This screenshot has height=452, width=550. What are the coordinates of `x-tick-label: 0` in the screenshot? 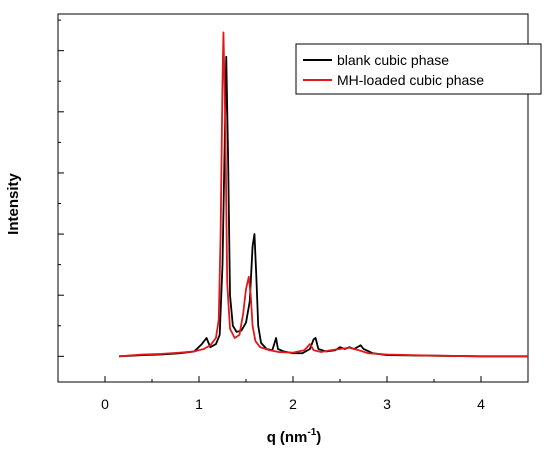 It's located at (105, 404).